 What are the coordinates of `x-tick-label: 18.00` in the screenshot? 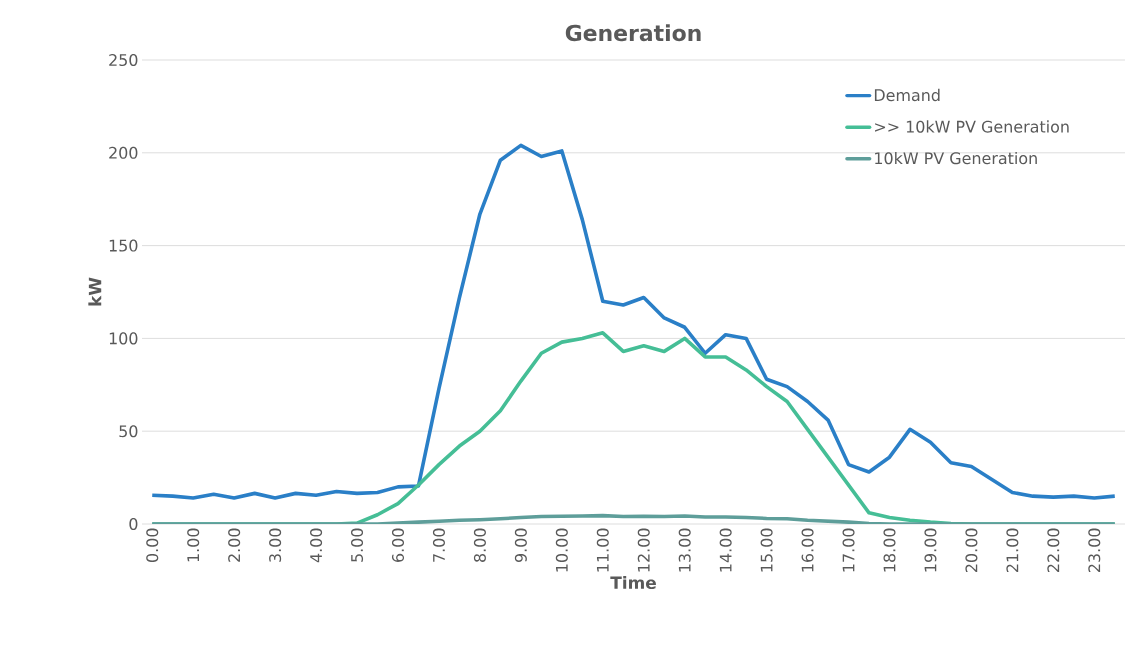 It's located at (889, 550).